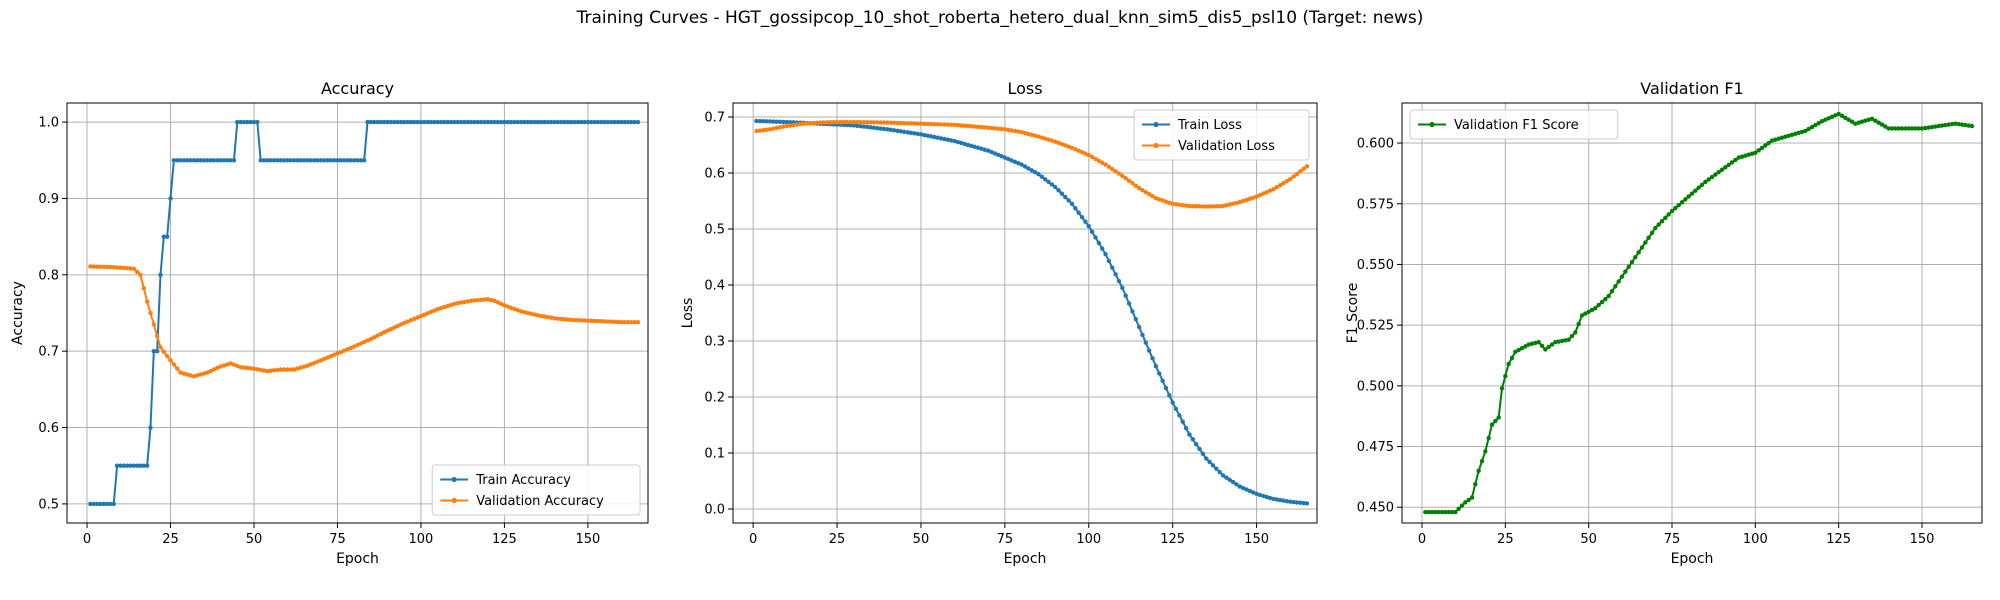 This screenshot has height=600, width=2000. I want to click on legend-label: Validation Accuracy, so click(540, 501).